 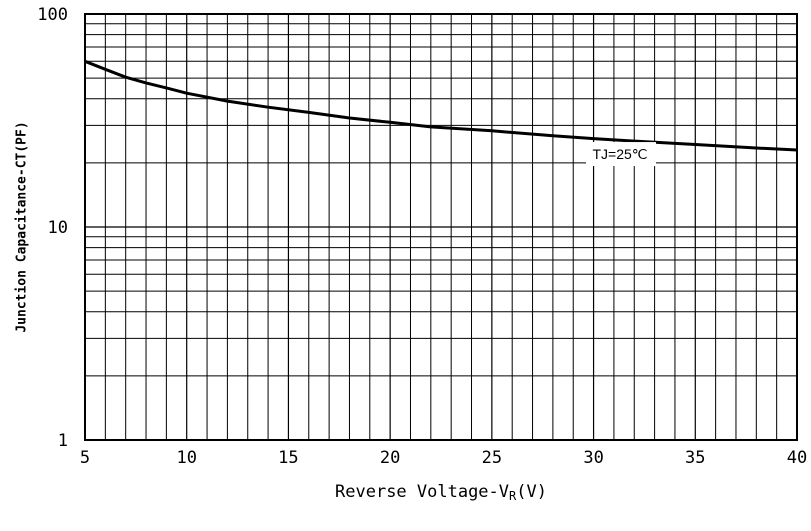 What do you see at coordinates (52, 15) in the screenshot?
I see `y-tick-label: 100` at bounding box center [52, 15].